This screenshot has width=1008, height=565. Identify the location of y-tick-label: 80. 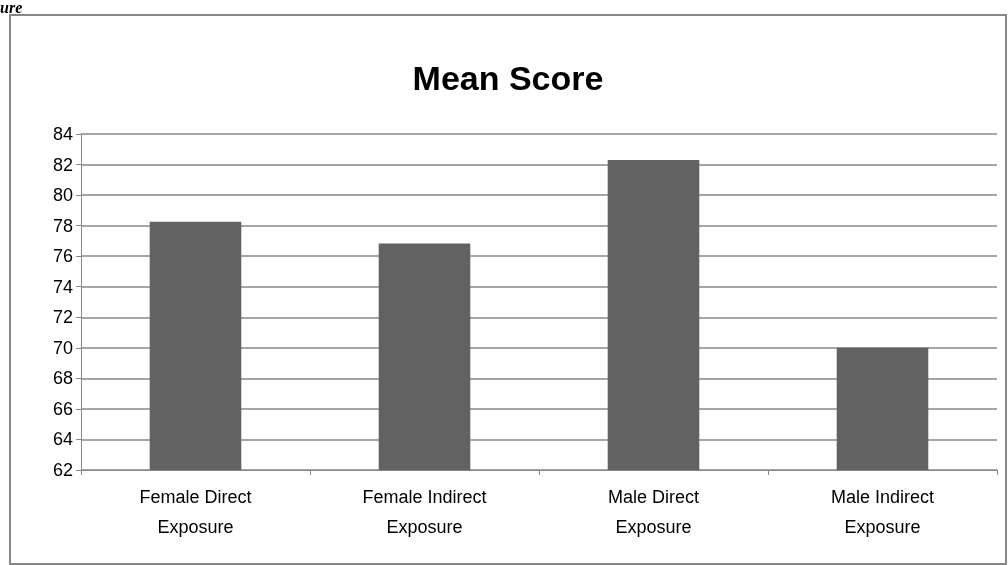
(62, 195).